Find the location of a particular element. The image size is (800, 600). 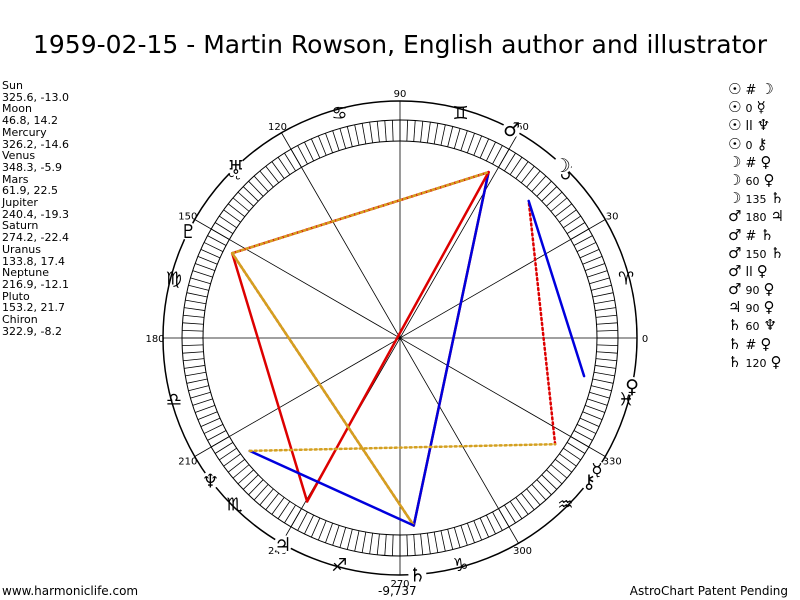

zodiac-glyph: ♎ is located at coordinates (174, 400).